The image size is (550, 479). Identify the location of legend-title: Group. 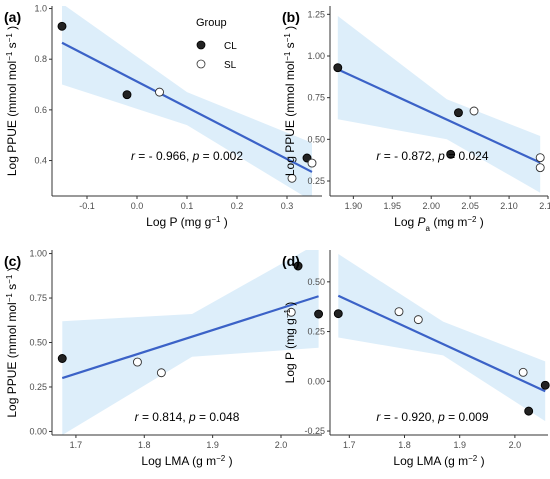
(211, 23).